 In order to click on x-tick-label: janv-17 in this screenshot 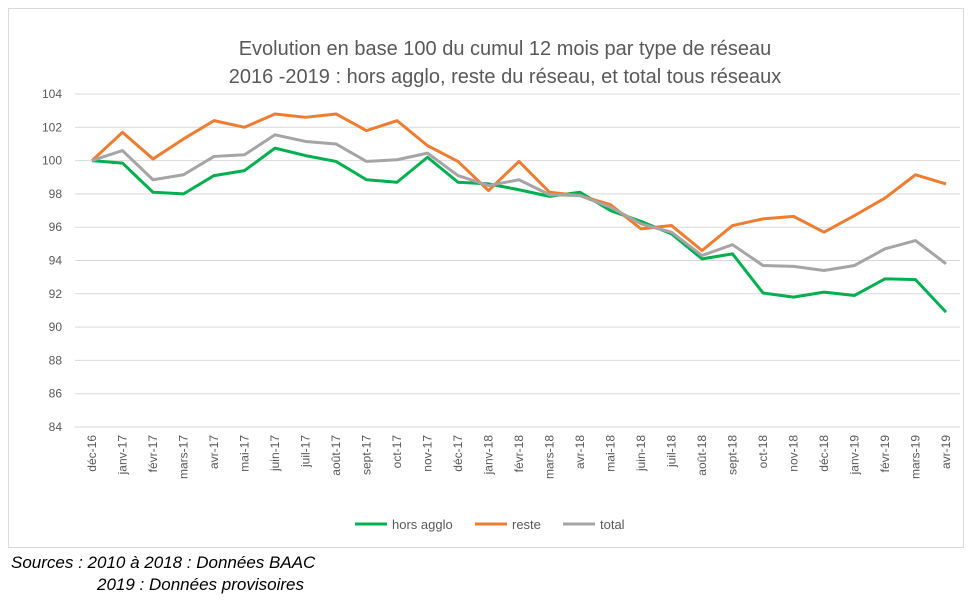, I will do `click(123, 455)`.